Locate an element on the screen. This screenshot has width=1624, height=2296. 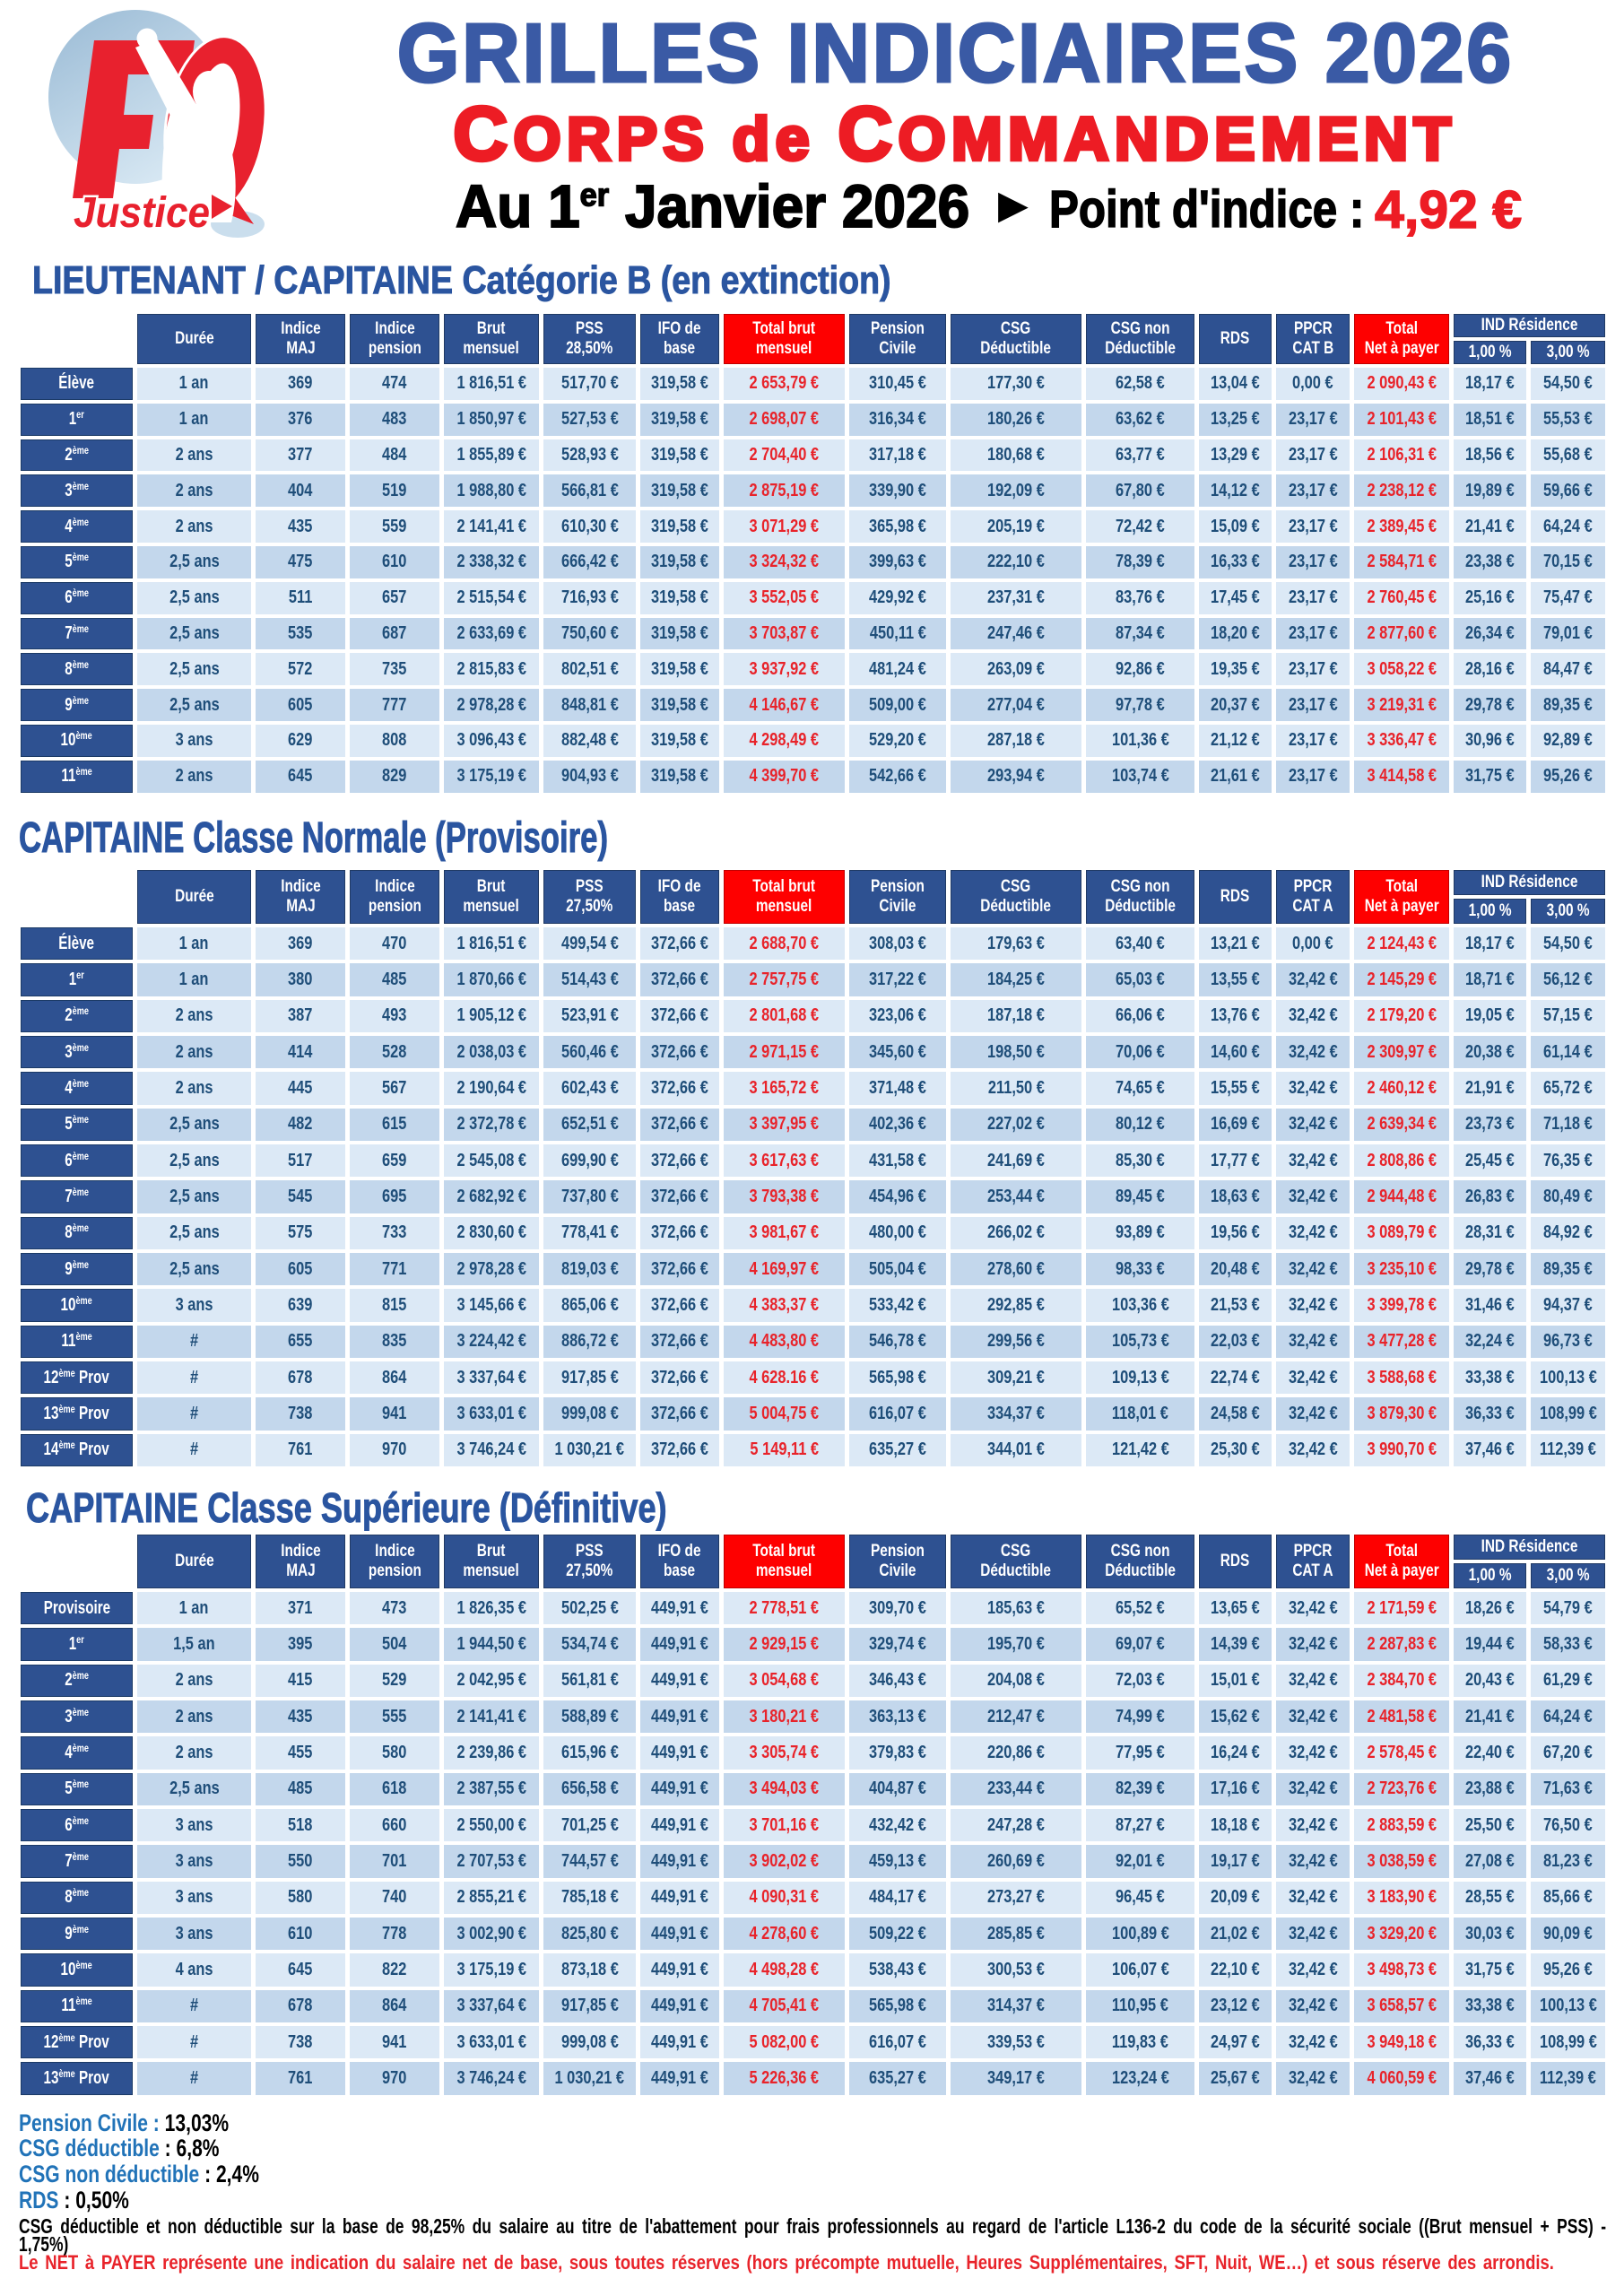
svg-text: Justice is located at coordinates (142, 213).